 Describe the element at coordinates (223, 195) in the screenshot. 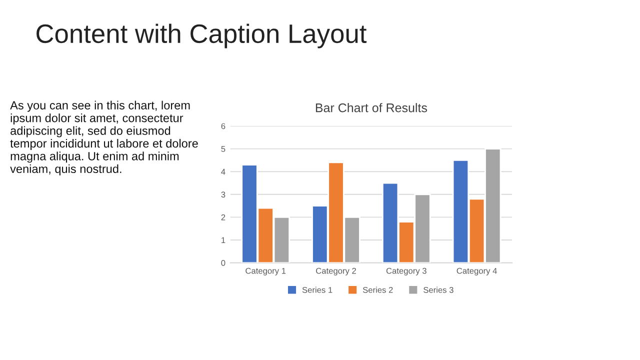

I see `y-tick-label: 3` at that location.